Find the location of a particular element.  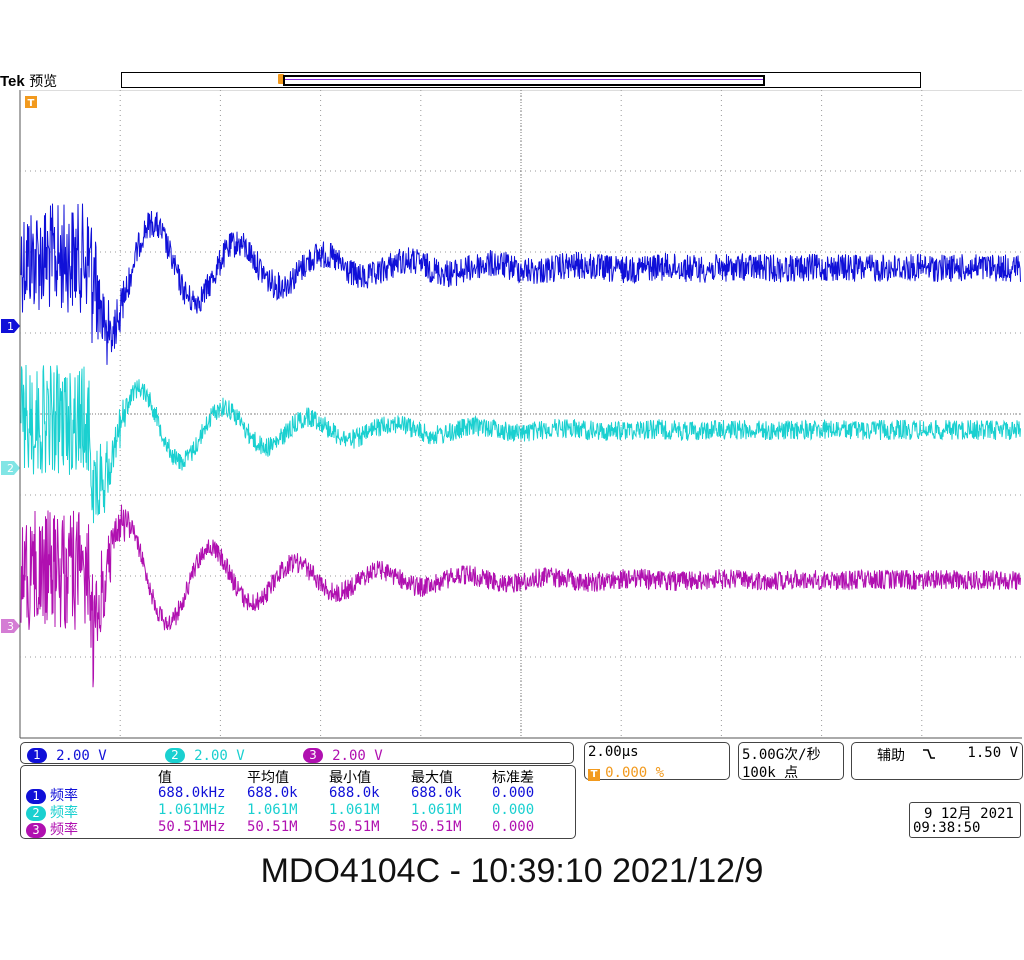

record-length: 100k 点 is located at coordinates (770, 773).